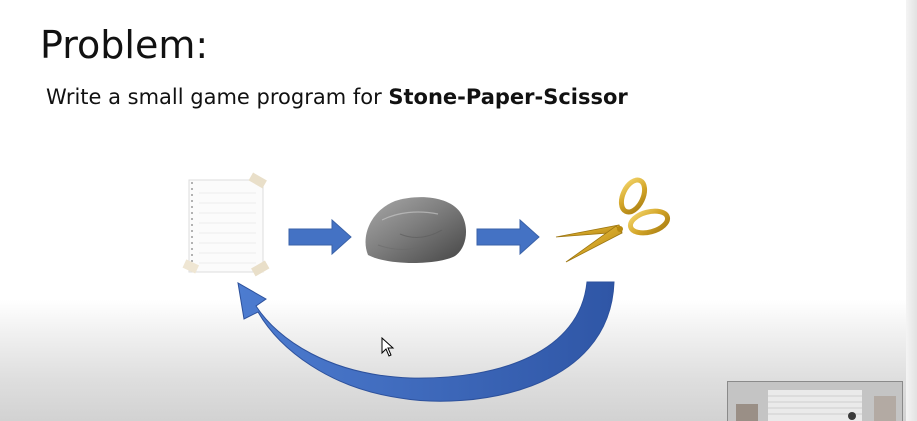 Image resolution: width=917 pixels, height=421 pixels. What do you see at coordinates (508, 237) in the screenshot?
I see `arrow-stone-to-scissor` at bounding box center [508, 237].